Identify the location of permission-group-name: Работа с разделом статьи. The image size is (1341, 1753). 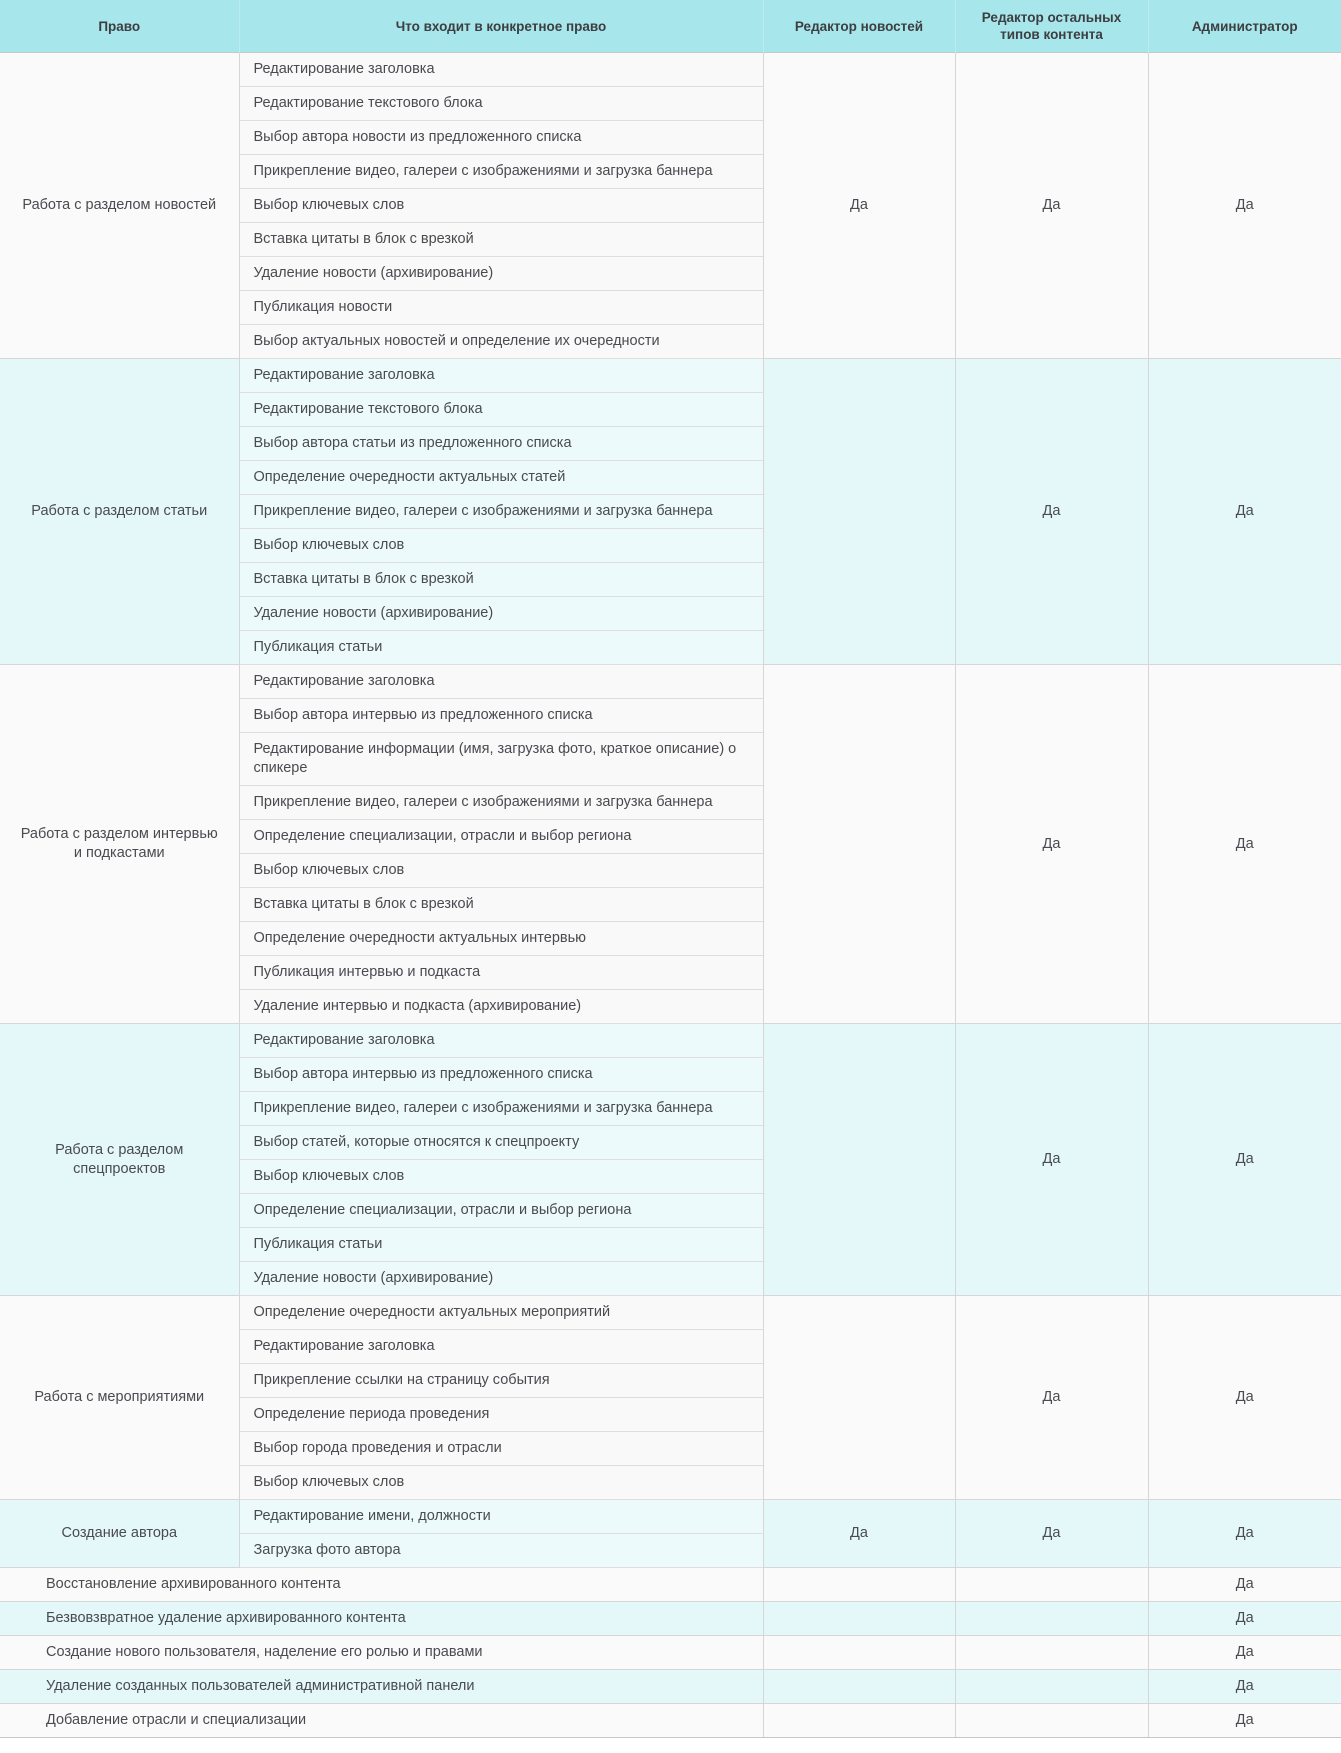
(120, 511).